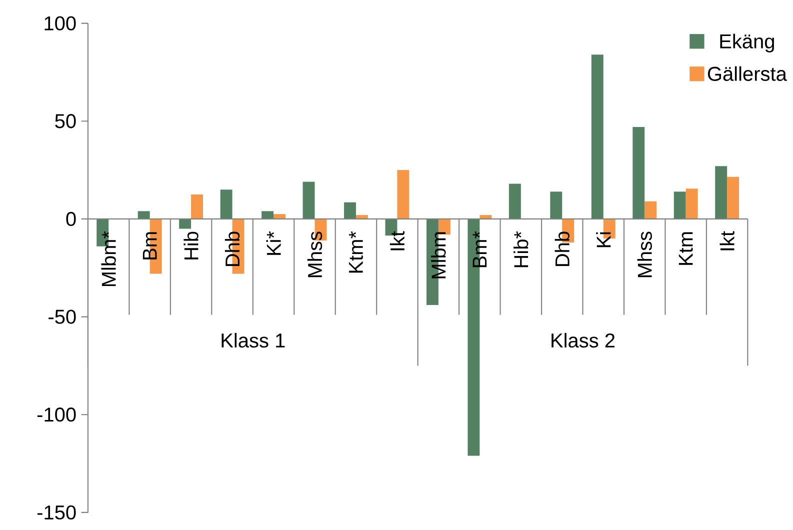 This screenshot has width=793, height=530. I want to click on x-tick-label: Mlbm, so click(438, 255).